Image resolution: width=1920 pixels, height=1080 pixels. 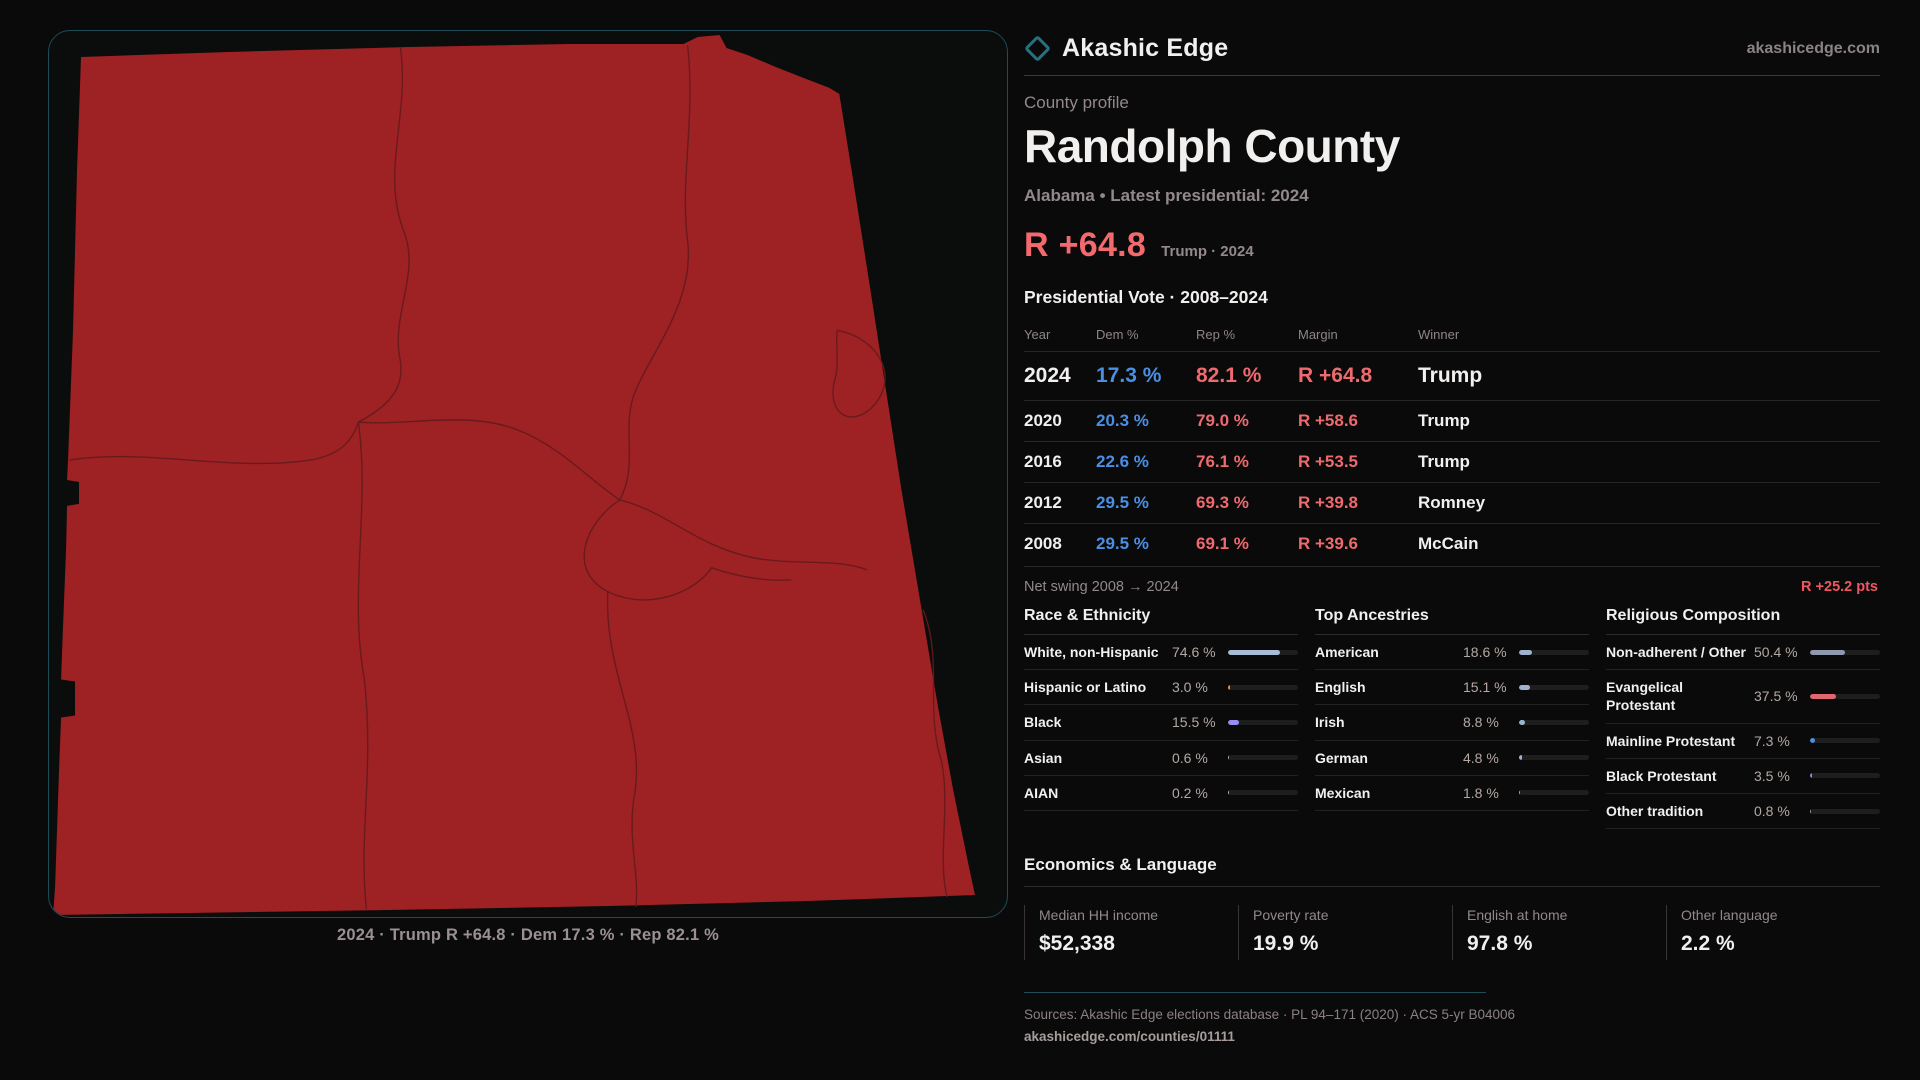 I want to click on table-row: 2020 20.3 % 79.0 % R +58.6 Trump, so click(x=1452, y=420).